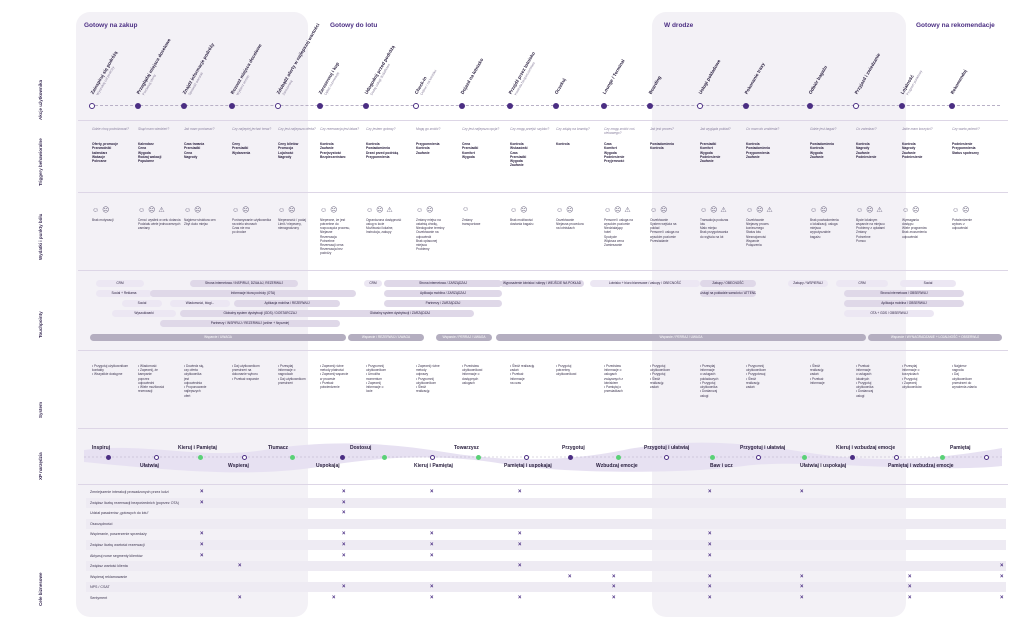 This screenshot has height=630, width=1024. What do you see at coordinates (546, 566) in the screenshot?
I see `goal-row: Zwiększ wartość klienta × × ×` at bounding box center [546, 566].